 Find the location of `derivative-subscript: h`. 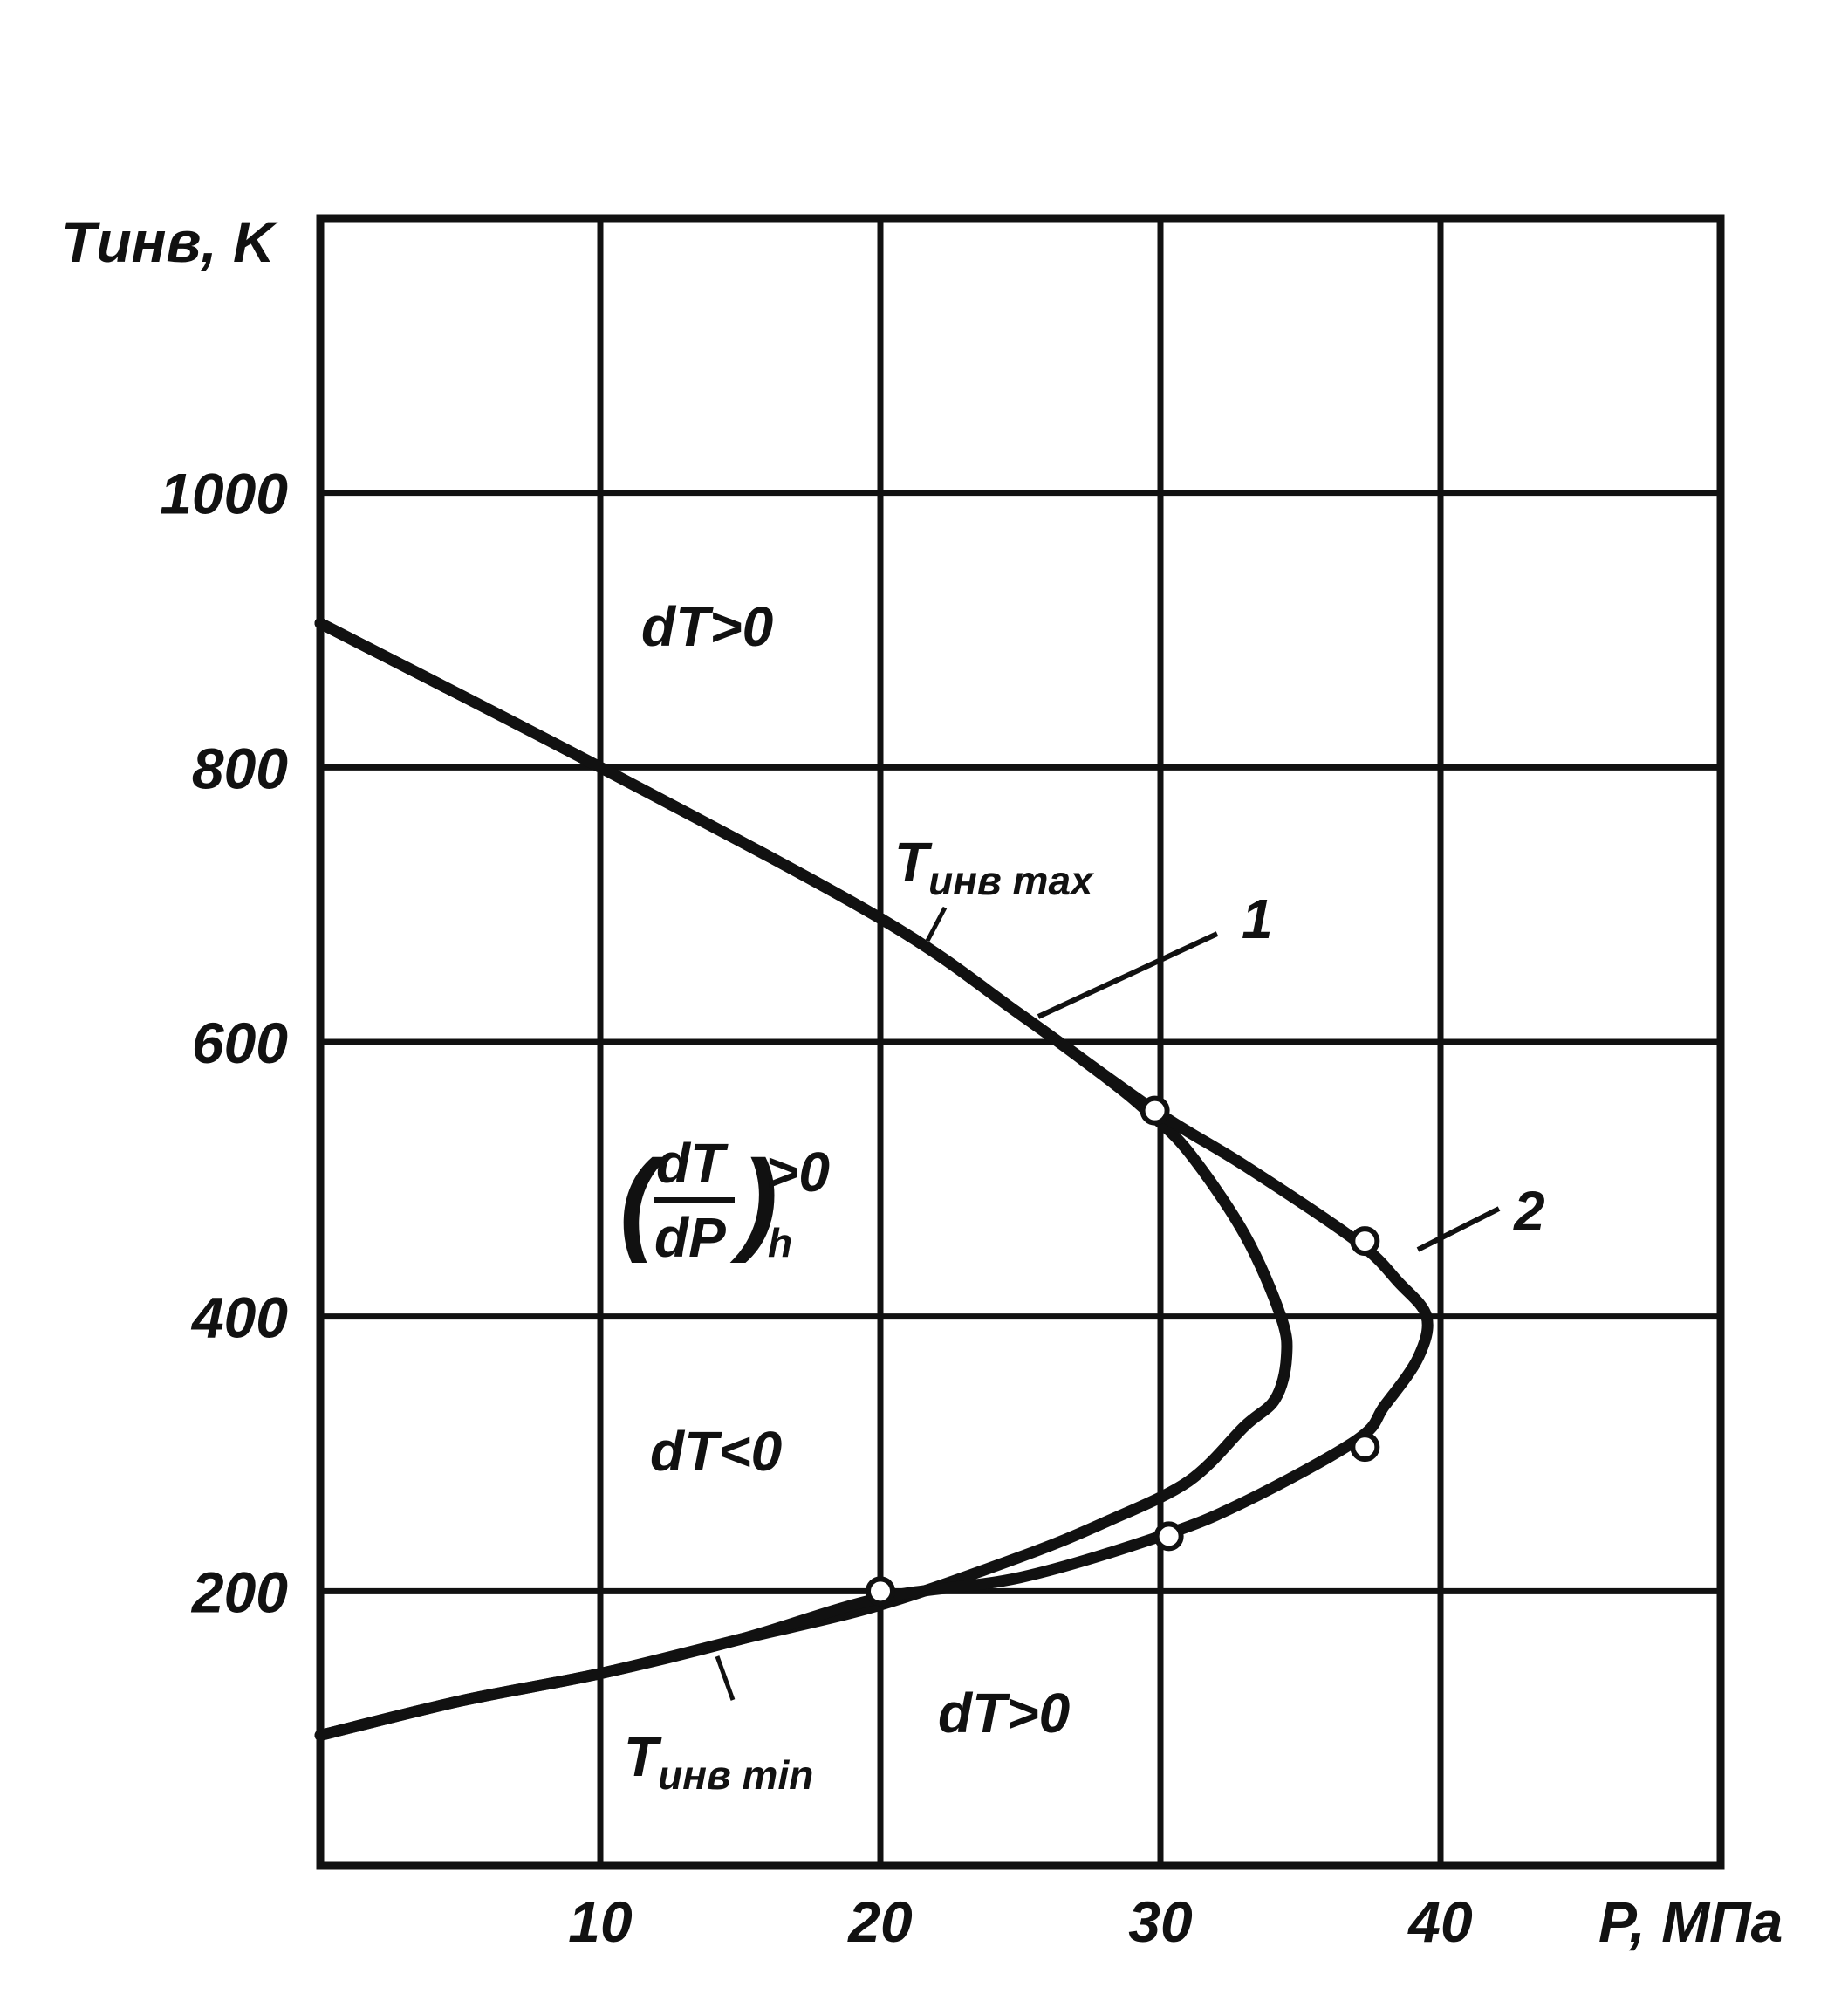

derivative-subscript: h is located at coordinates (780, 1242).